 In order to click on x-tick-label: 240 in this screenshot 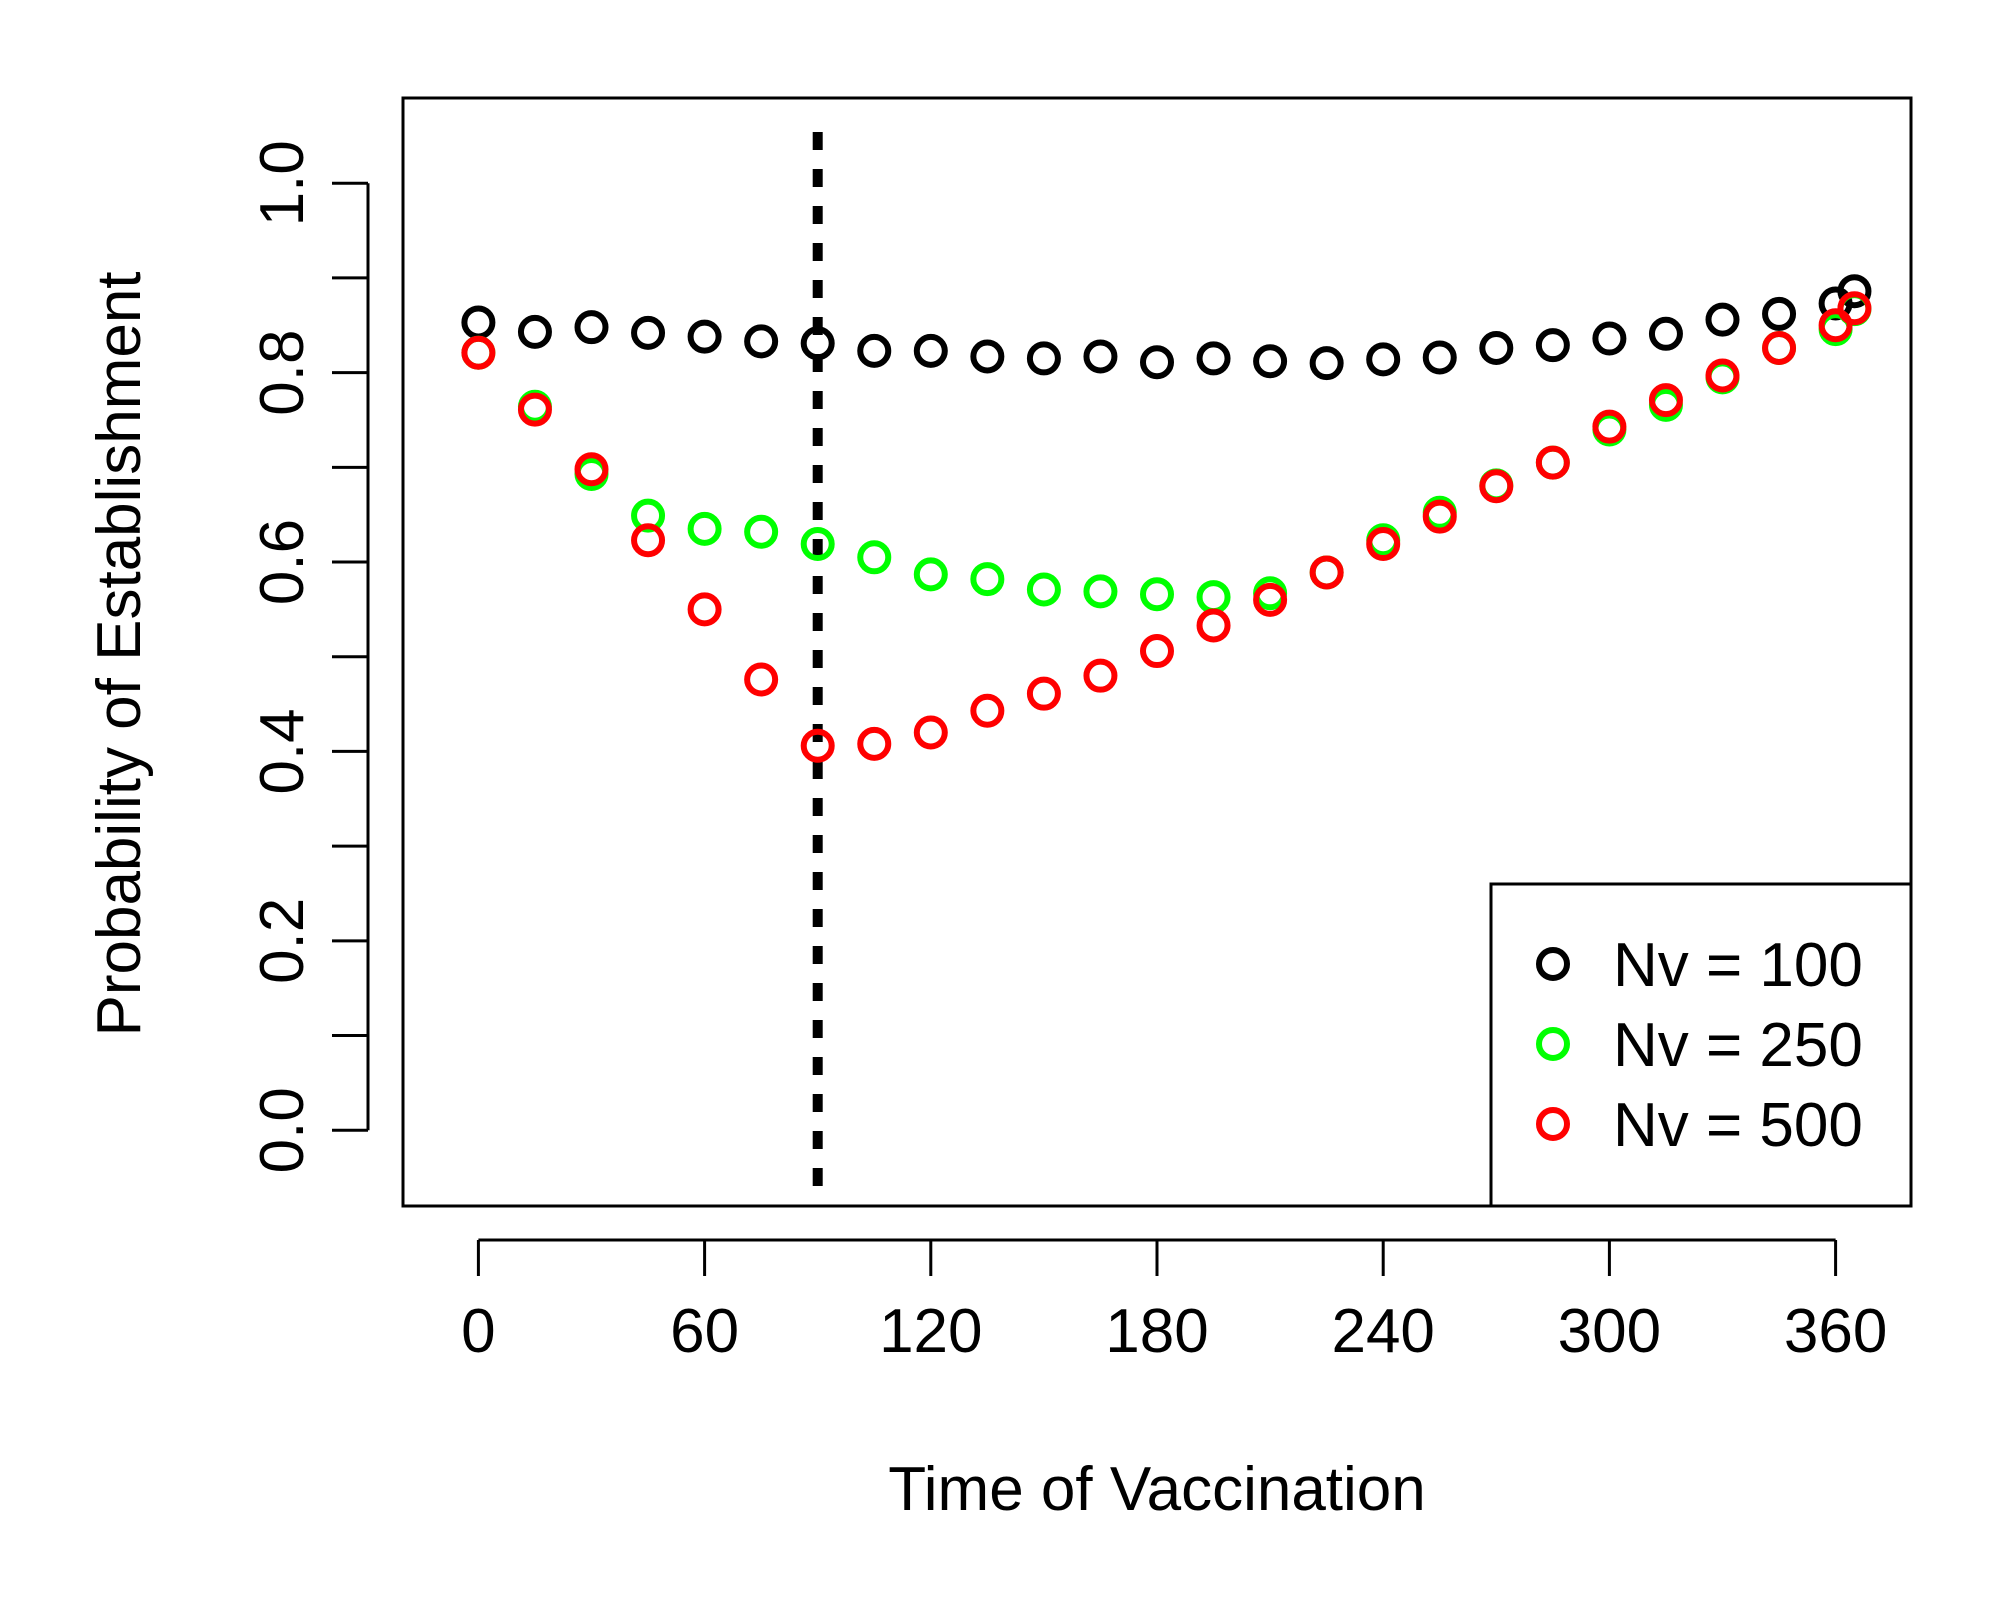, I will do `click(1382, 1331)`.